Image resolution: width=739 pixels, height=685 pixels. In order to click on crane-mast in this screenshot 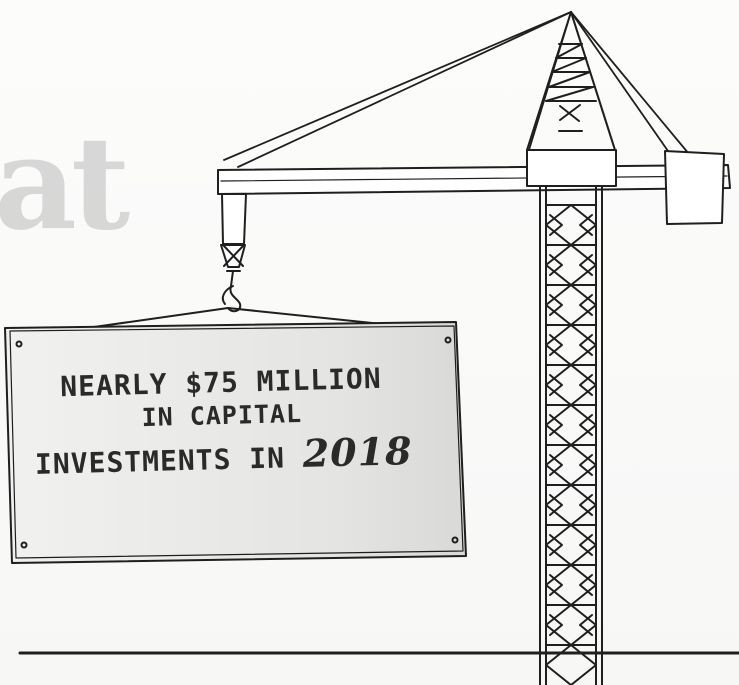, I will do `click(571, 417)`.